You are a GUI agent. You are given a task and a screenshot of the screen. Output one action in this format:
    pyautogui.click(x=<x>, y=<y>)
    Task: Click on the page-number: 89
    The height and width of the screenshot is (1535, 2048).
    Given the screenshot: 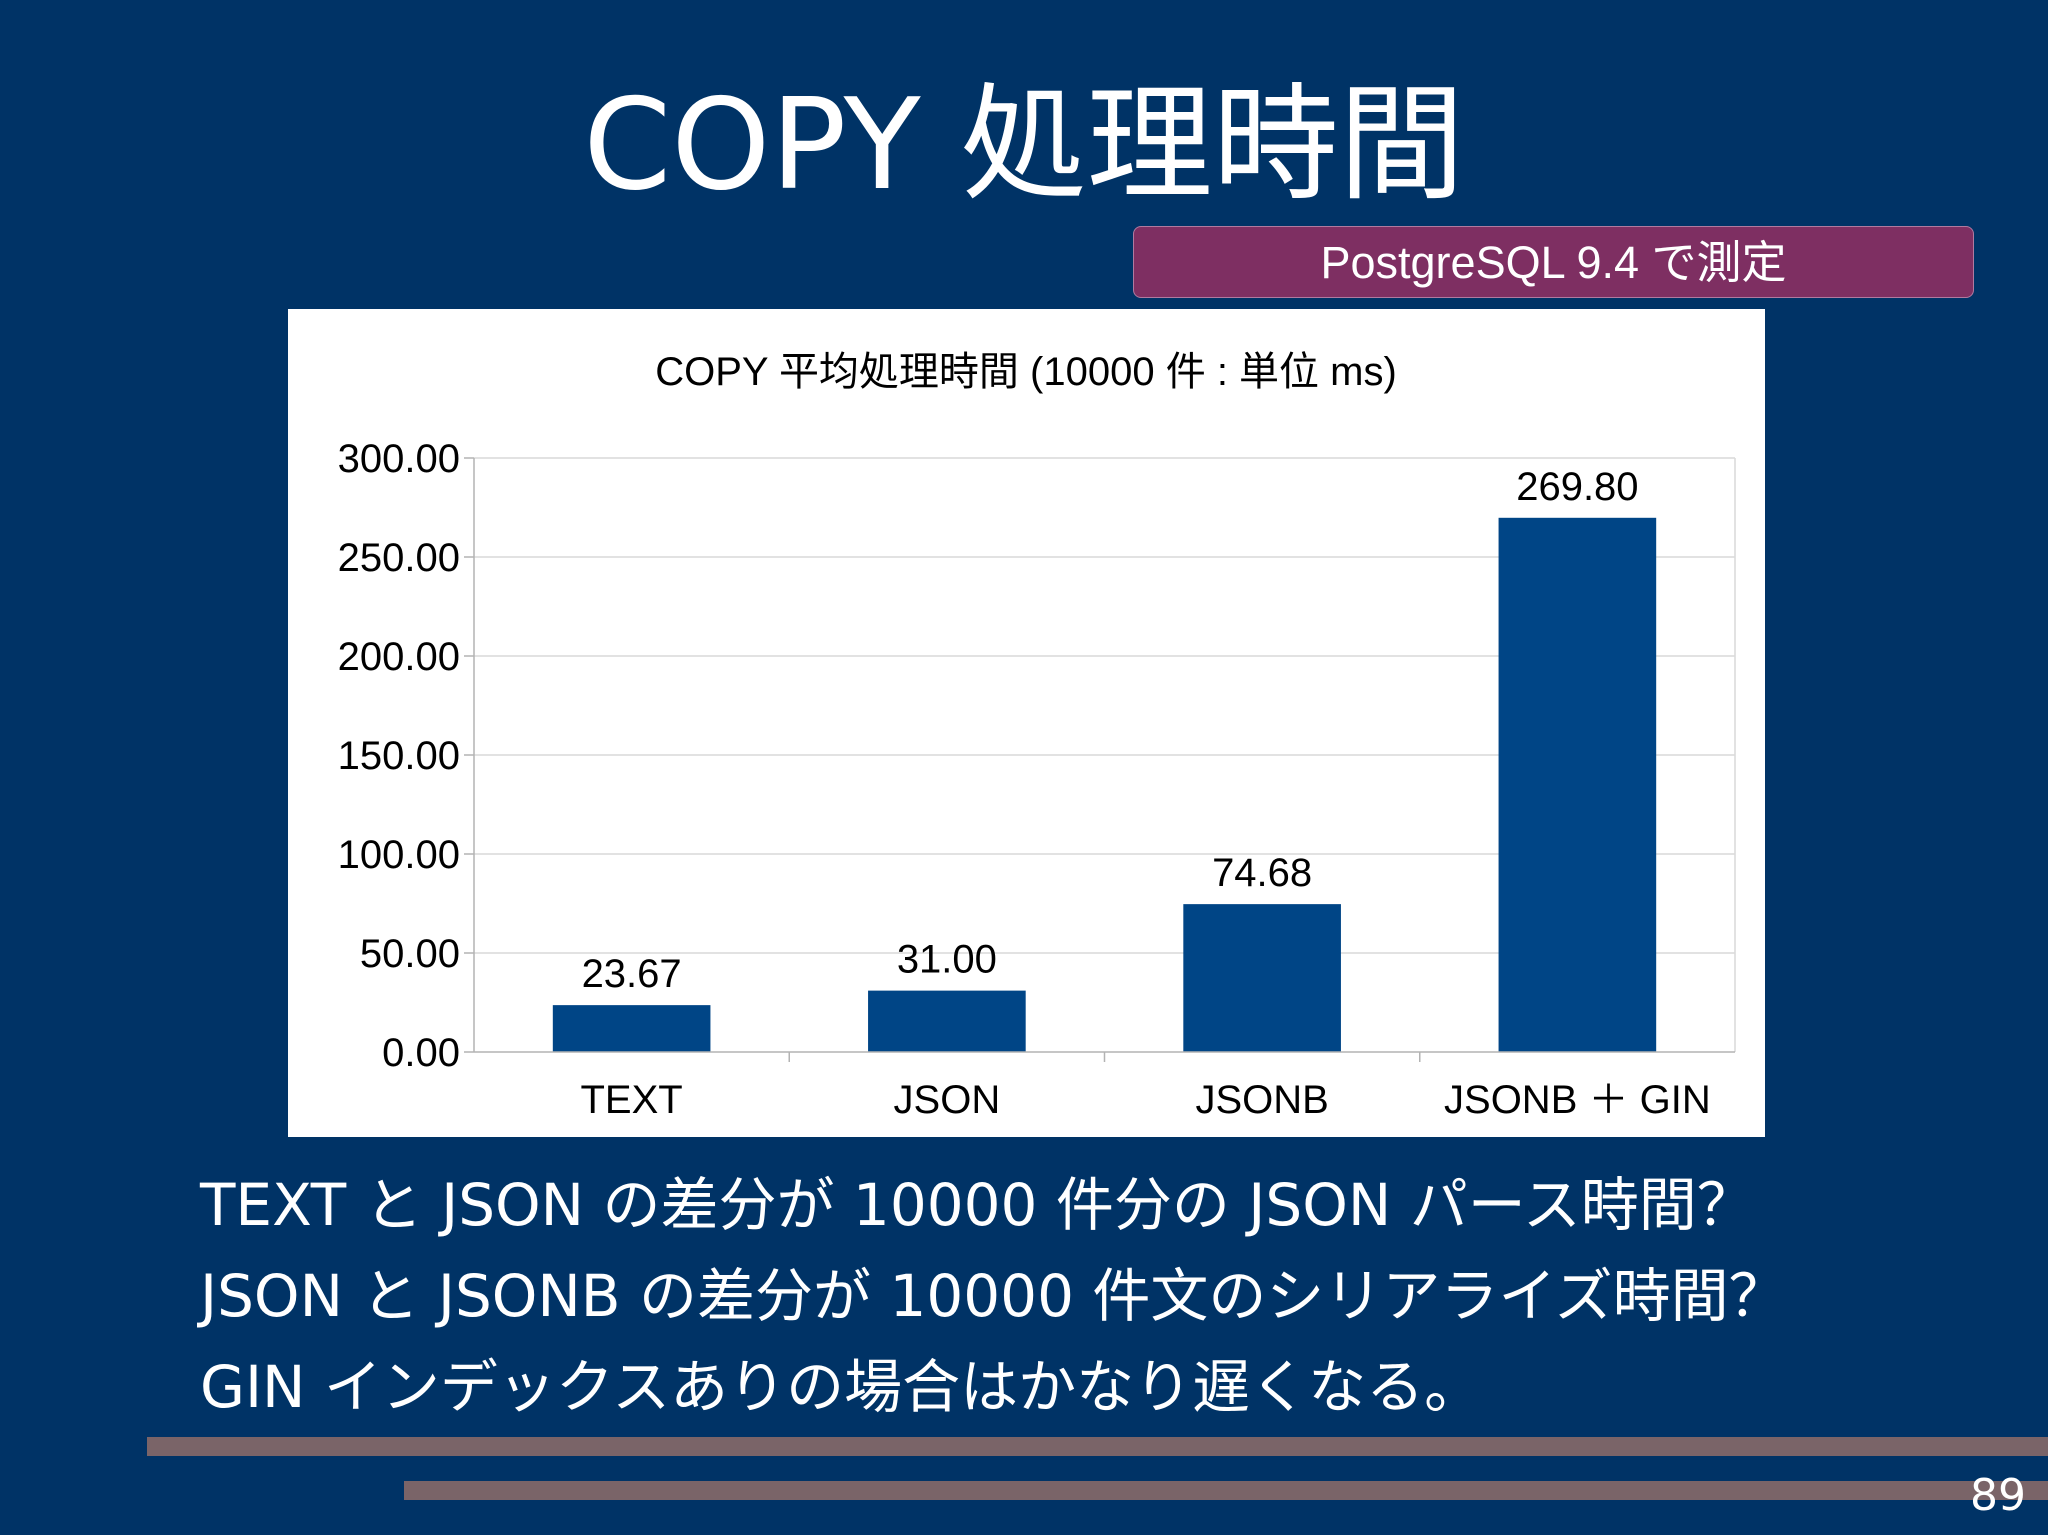 What is the action you would take?
    pyautogui.click(x=1998, y=1495)
    